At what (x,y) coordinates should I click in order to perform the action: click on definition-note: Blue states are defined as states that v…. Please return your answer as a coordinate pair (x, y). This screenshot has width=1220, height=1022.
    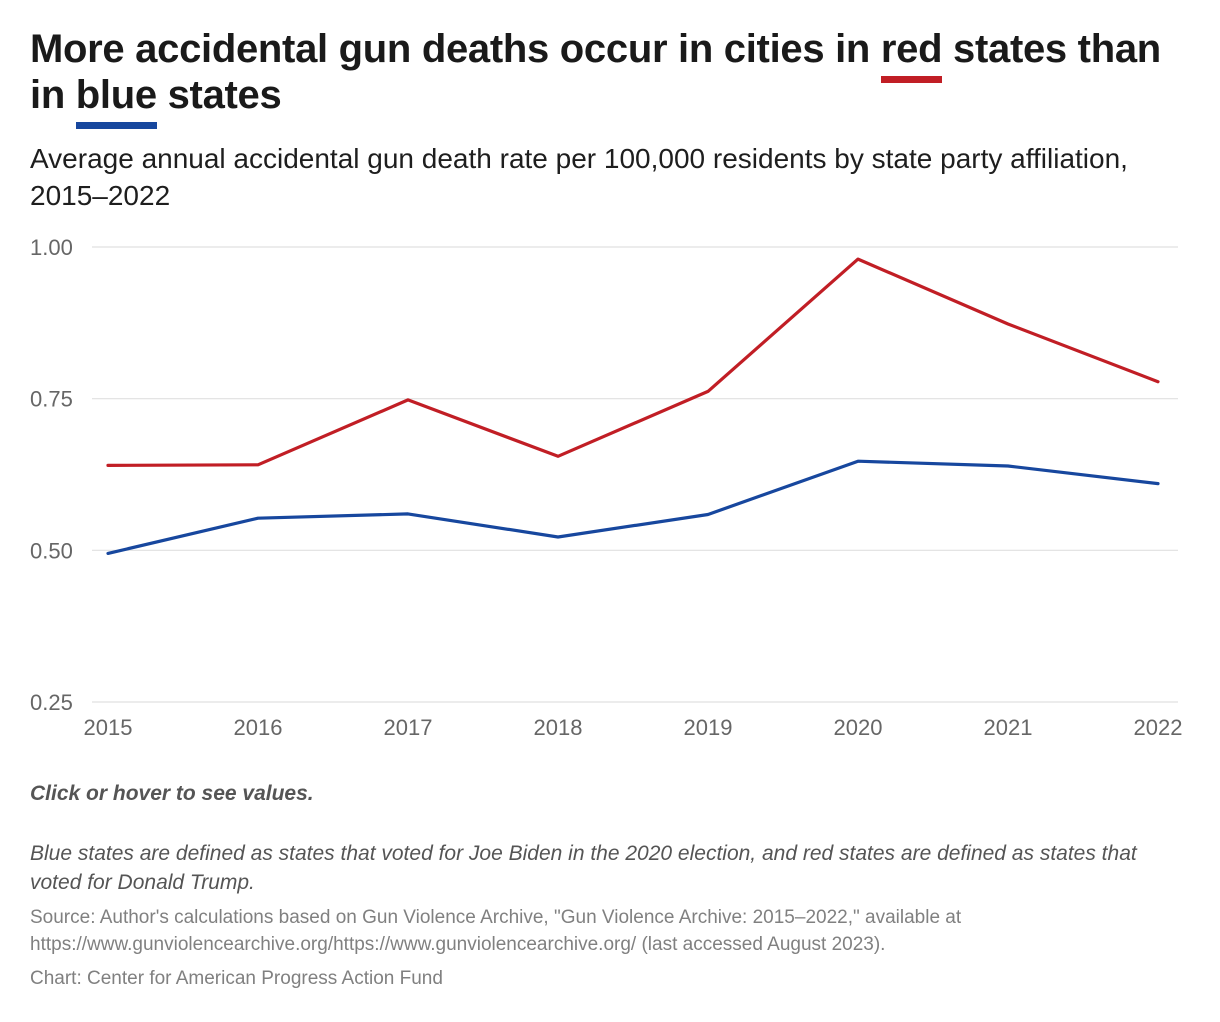
    Looking at the image, I should click on (583, 868).